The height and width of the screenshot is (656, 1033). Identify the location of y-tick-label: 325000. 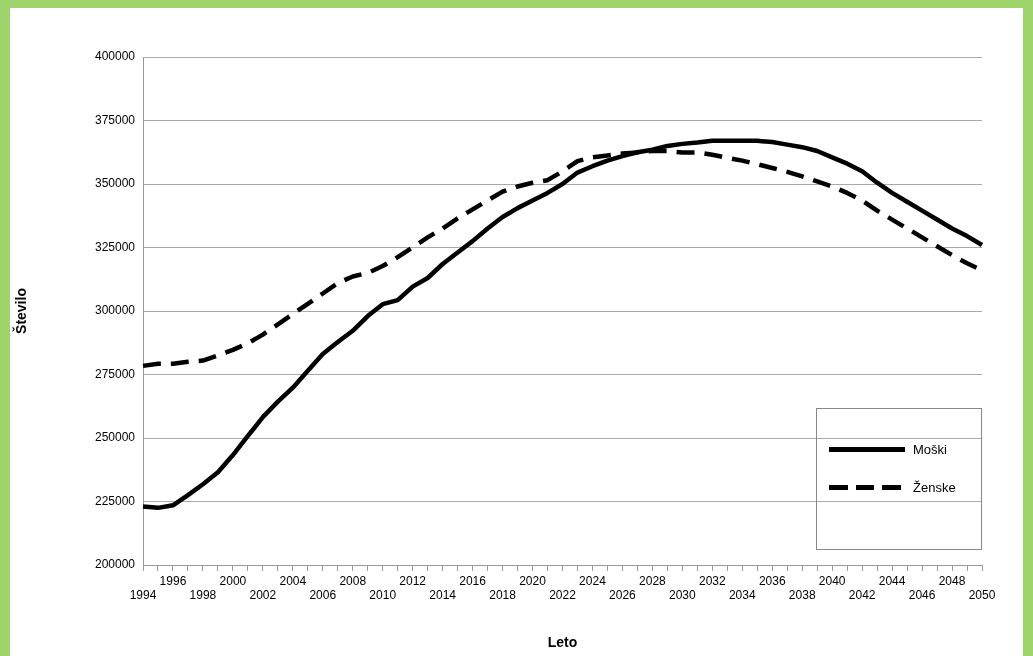
(115, 246).